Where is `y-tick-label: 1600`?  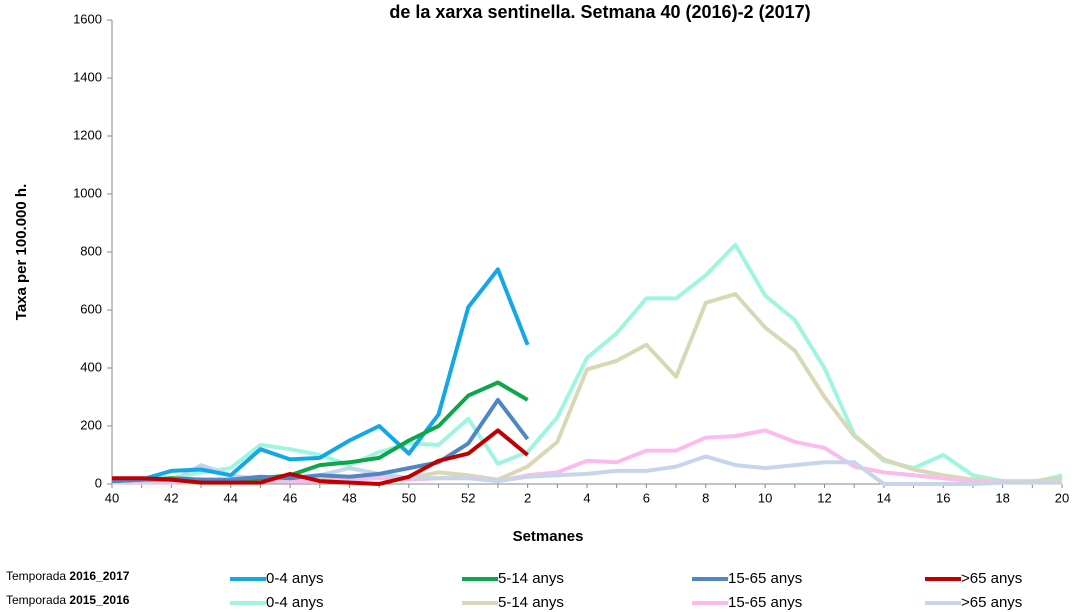 y-tick-label: 1600 is located at coordinates (87, 18).